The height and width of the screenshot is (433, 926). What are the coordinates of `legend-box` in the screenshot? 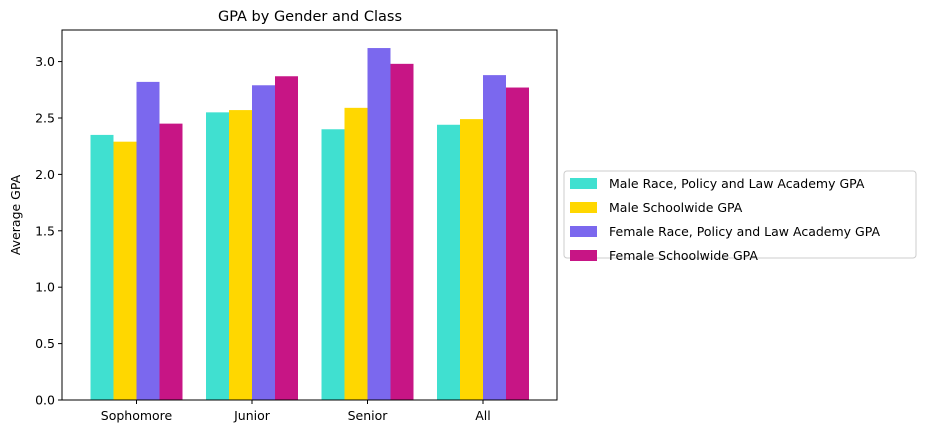 It's located at (740, 214).